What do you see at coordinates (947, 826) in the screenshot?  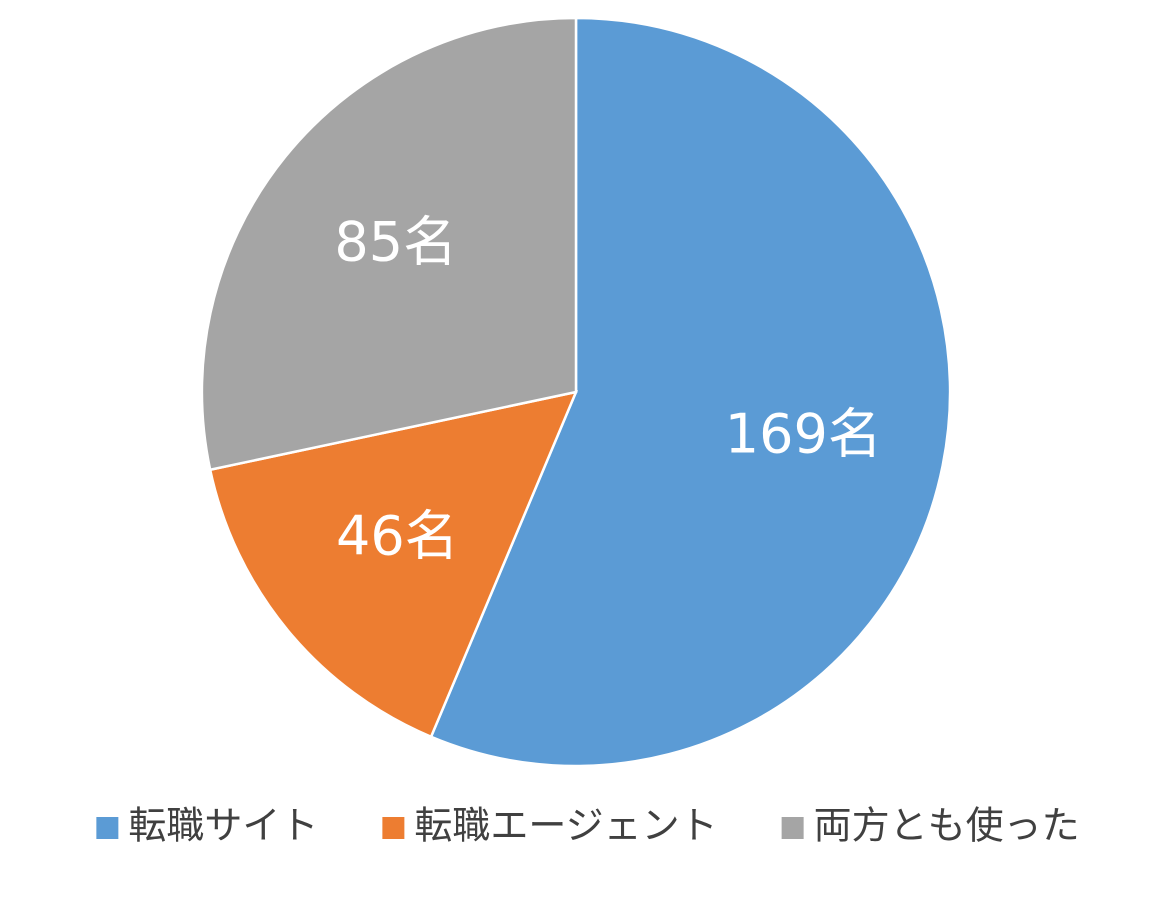 I see `legend-label: 両方とも使った` at bounding box center [947, 826].